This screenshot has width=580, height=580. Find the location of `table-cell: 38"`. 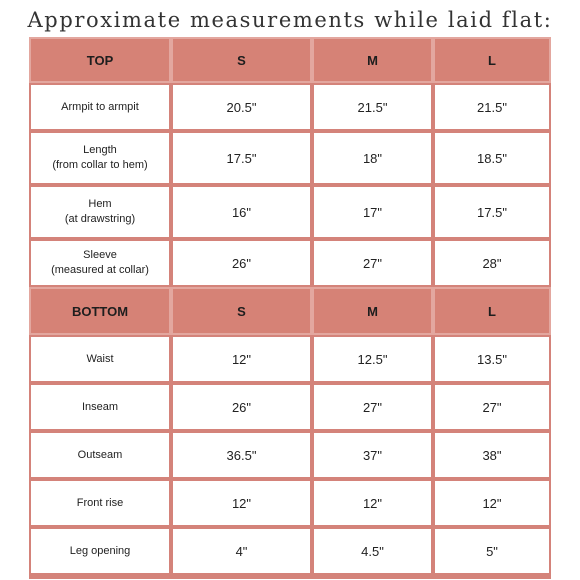

table-cell: 38" is located at coordinates (492, 455).